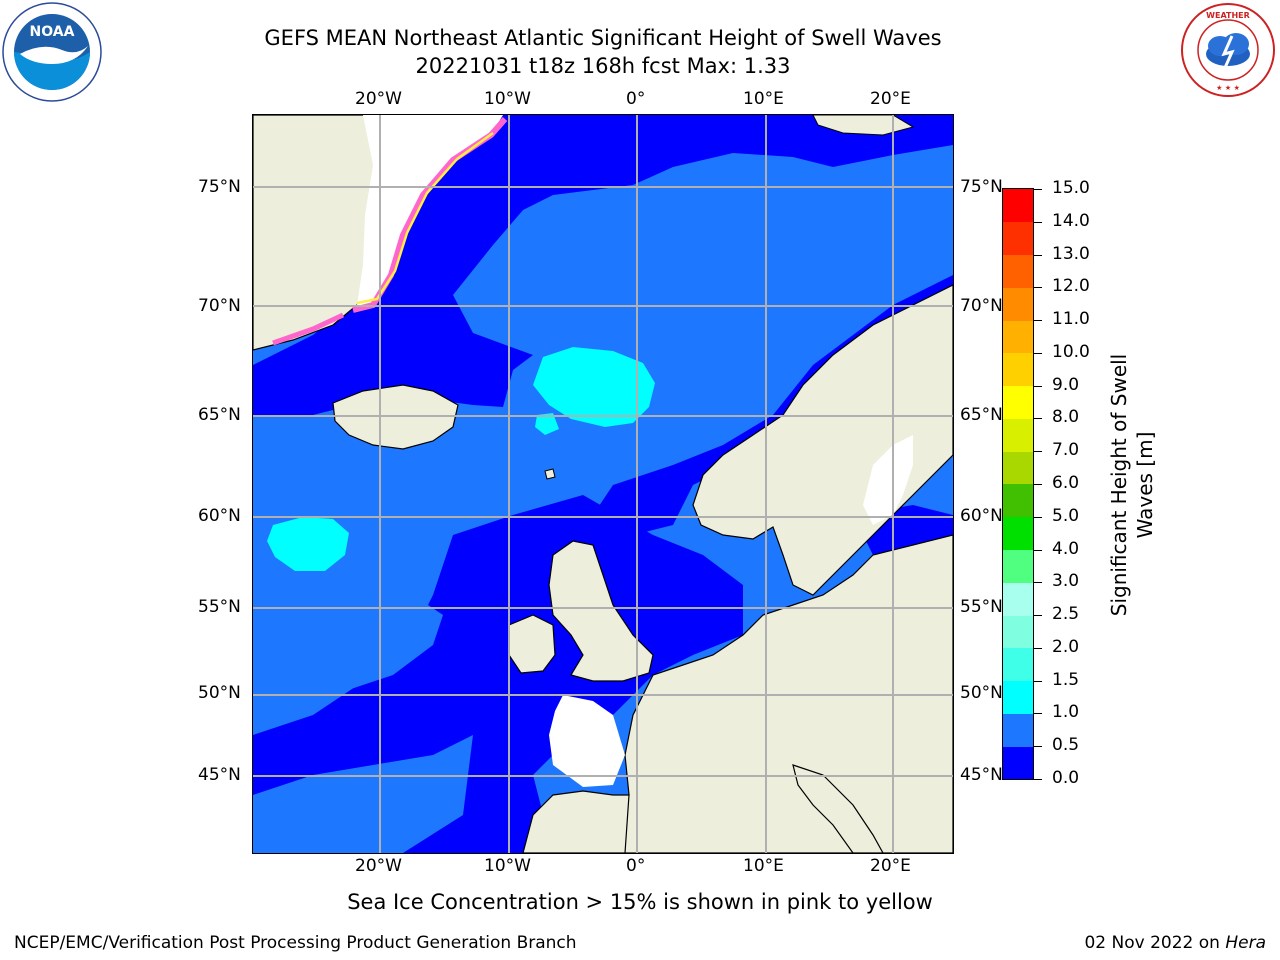 This screenshot has height=960, width=1280. What do you see at coordinates (636, 866) in the screenshot?
I see `lon-label-bottom: 0°` at bounding box center [636, 866].